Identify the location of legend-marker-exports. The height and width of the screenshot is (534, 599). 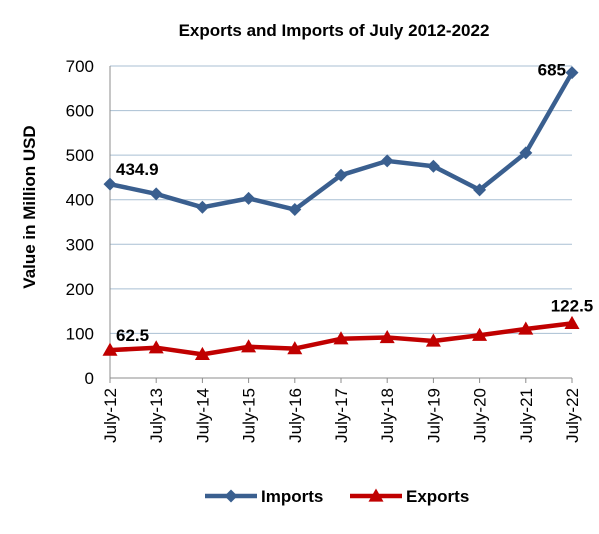
(376, 495).